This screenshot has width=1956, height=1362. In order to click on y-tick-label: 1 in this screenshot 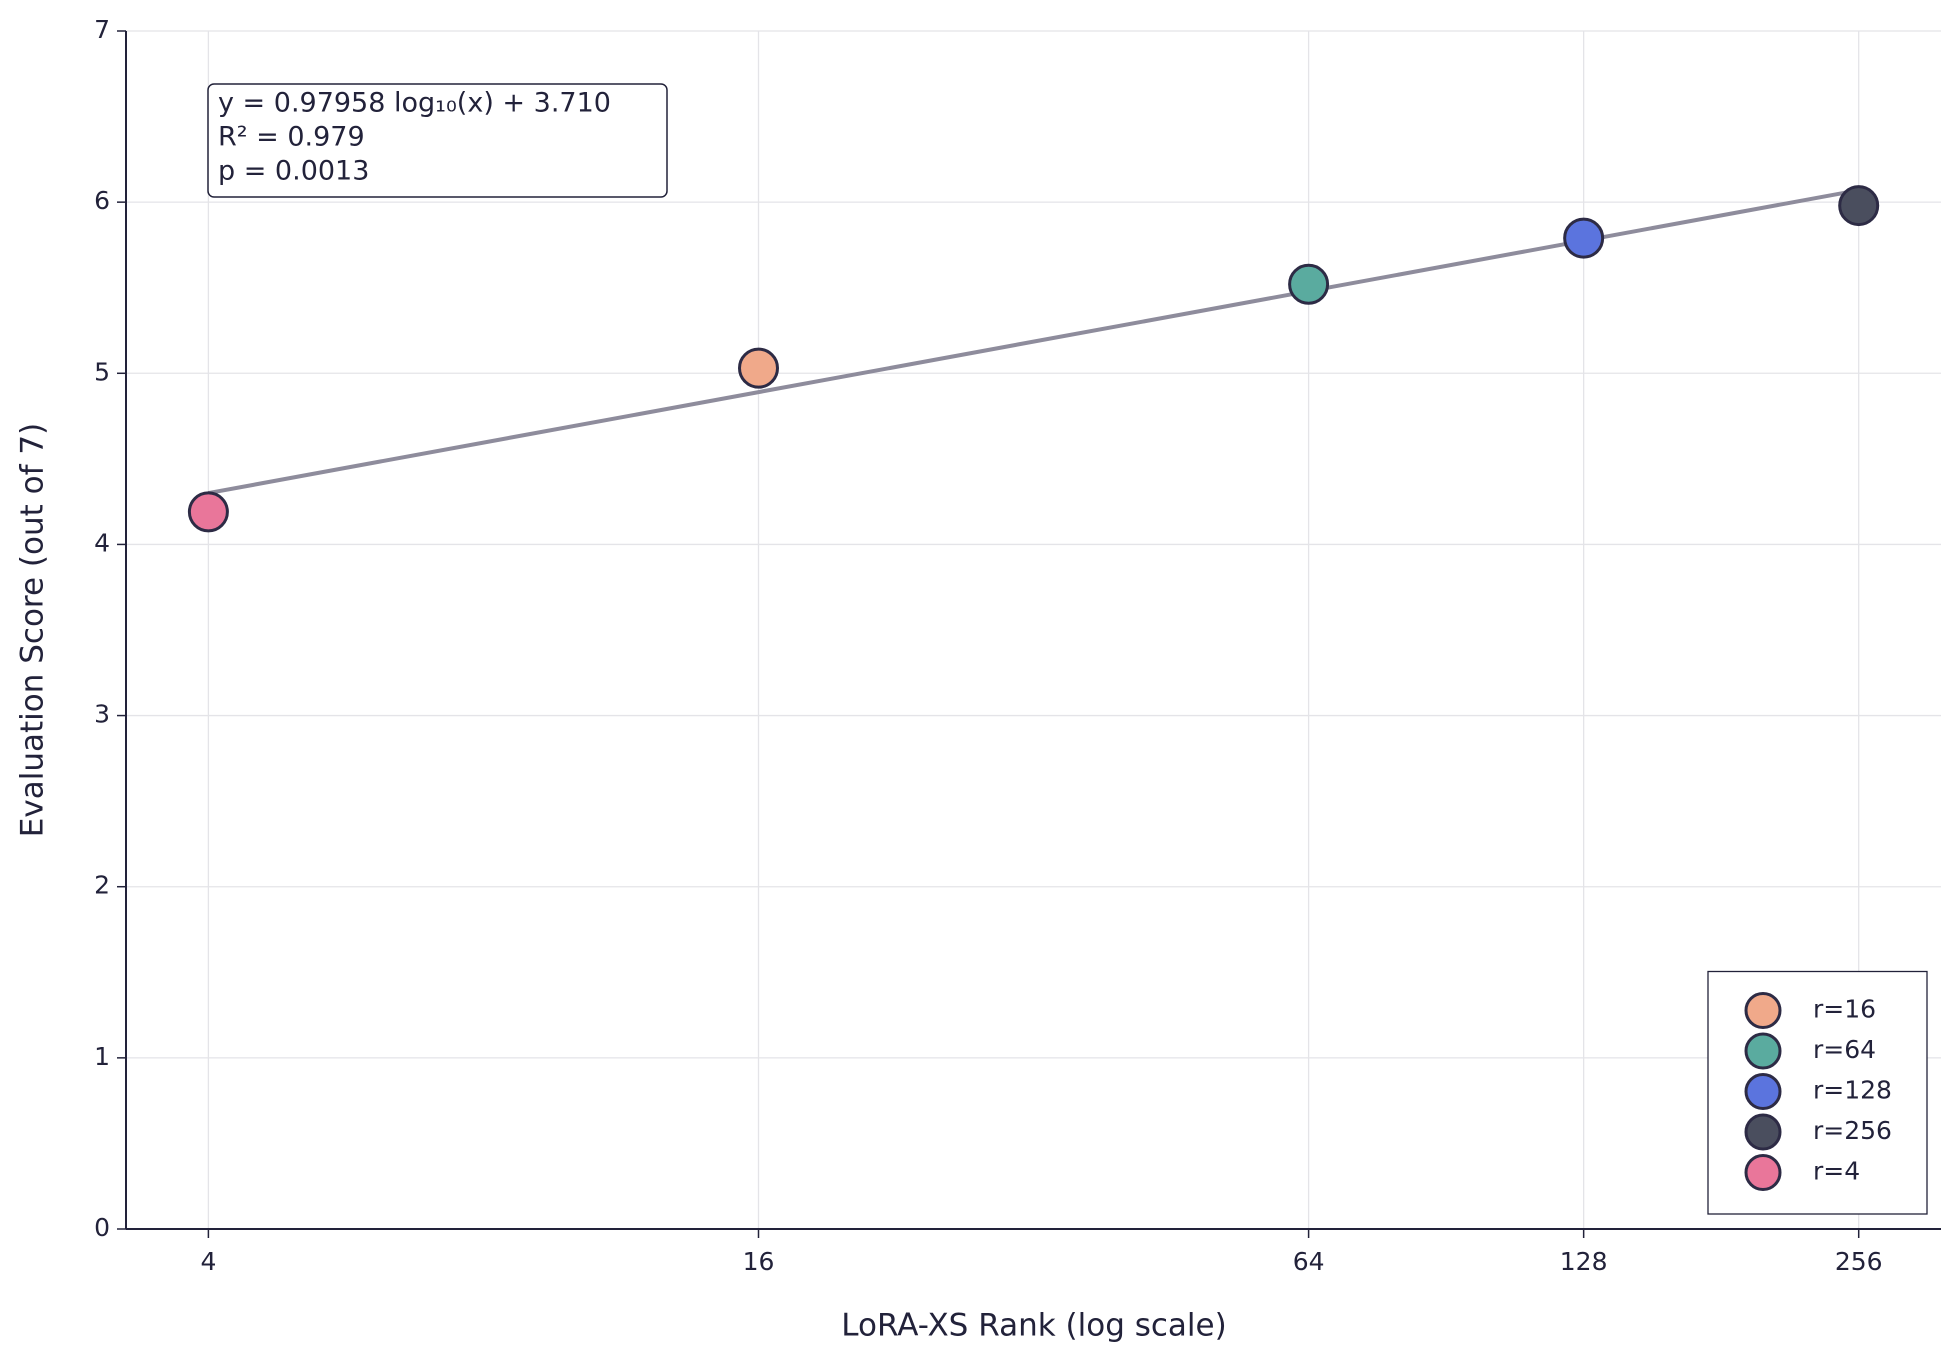, I will do `click(102, 1056)`.